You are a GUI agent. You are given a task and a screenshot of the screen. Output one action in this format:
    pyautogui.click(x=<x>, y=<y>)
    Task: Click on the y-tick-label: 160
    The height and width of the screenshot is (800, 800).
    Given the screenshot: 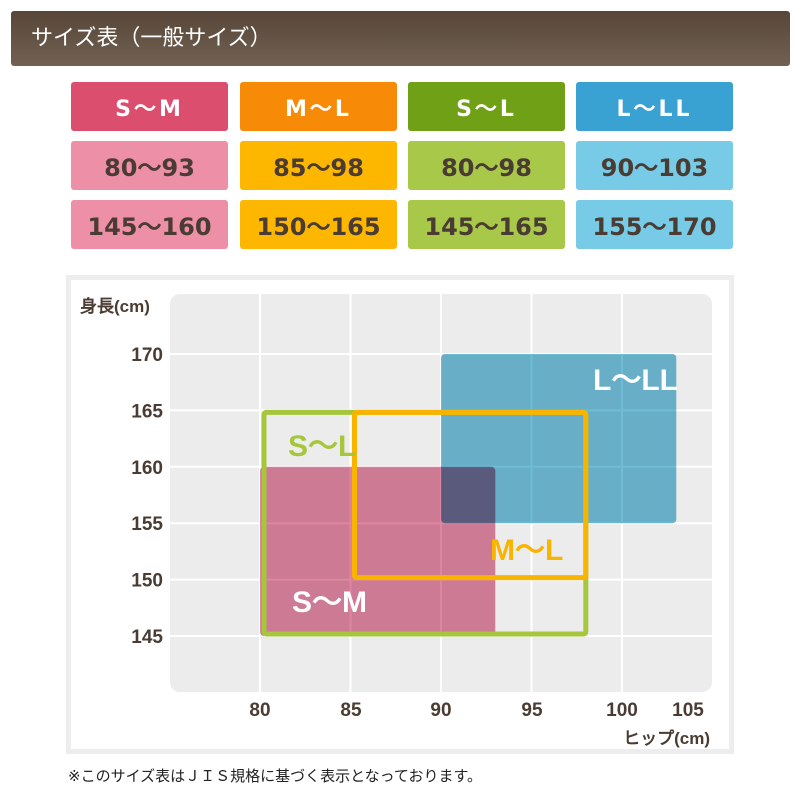 What is the action you would take?
    pyautogui.click(x=147, y=468)
    